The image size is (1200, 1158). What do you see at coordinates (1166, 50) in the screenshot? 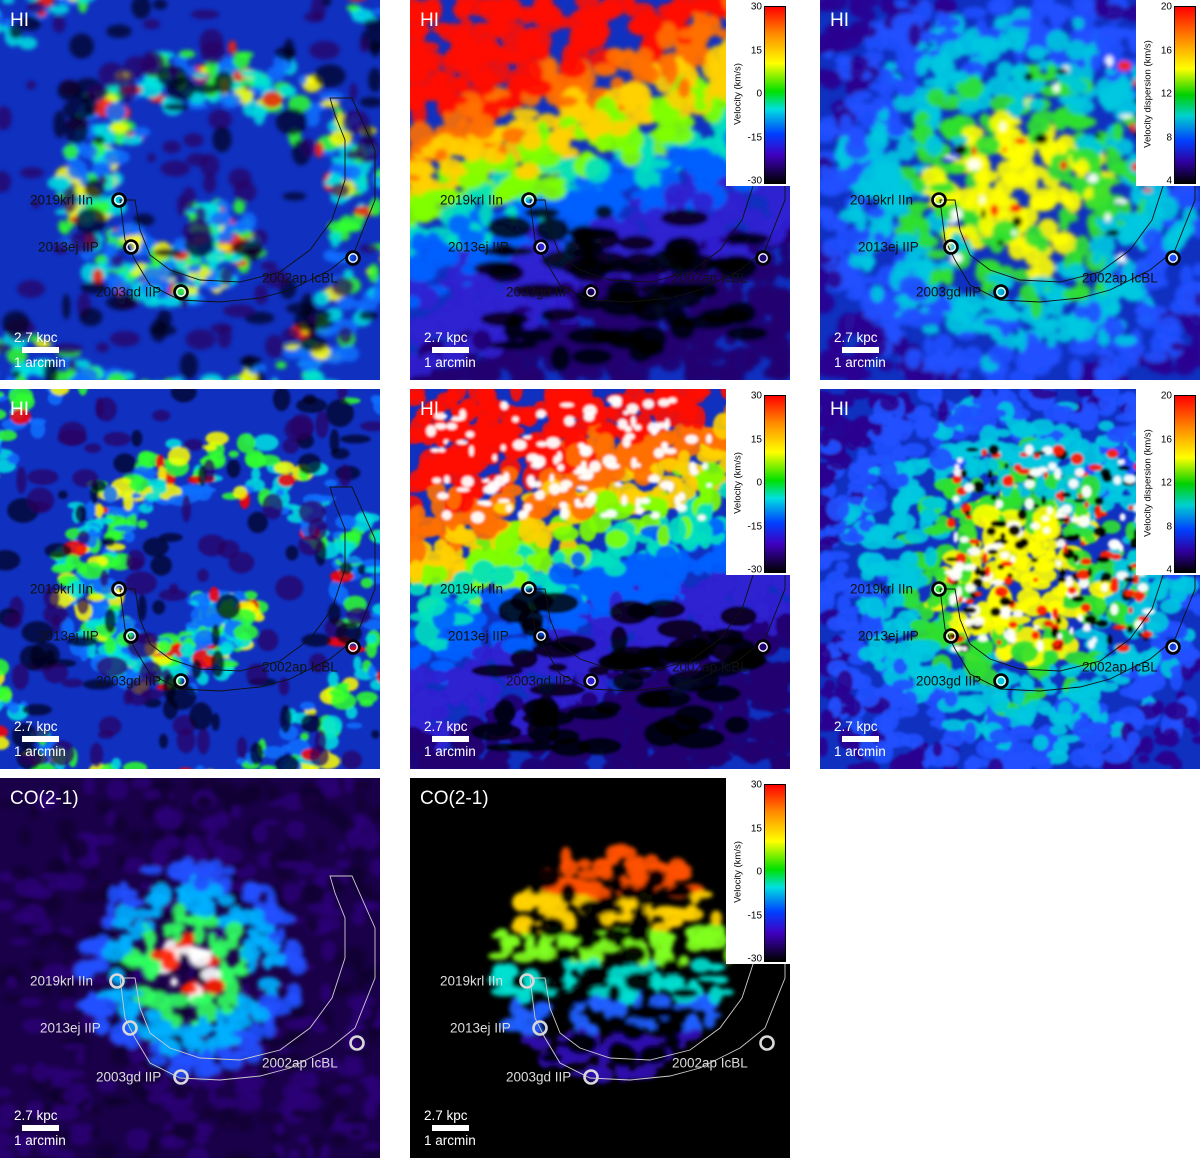
I see `colorbar-tick: 16` at bounding box center [1166, 50].